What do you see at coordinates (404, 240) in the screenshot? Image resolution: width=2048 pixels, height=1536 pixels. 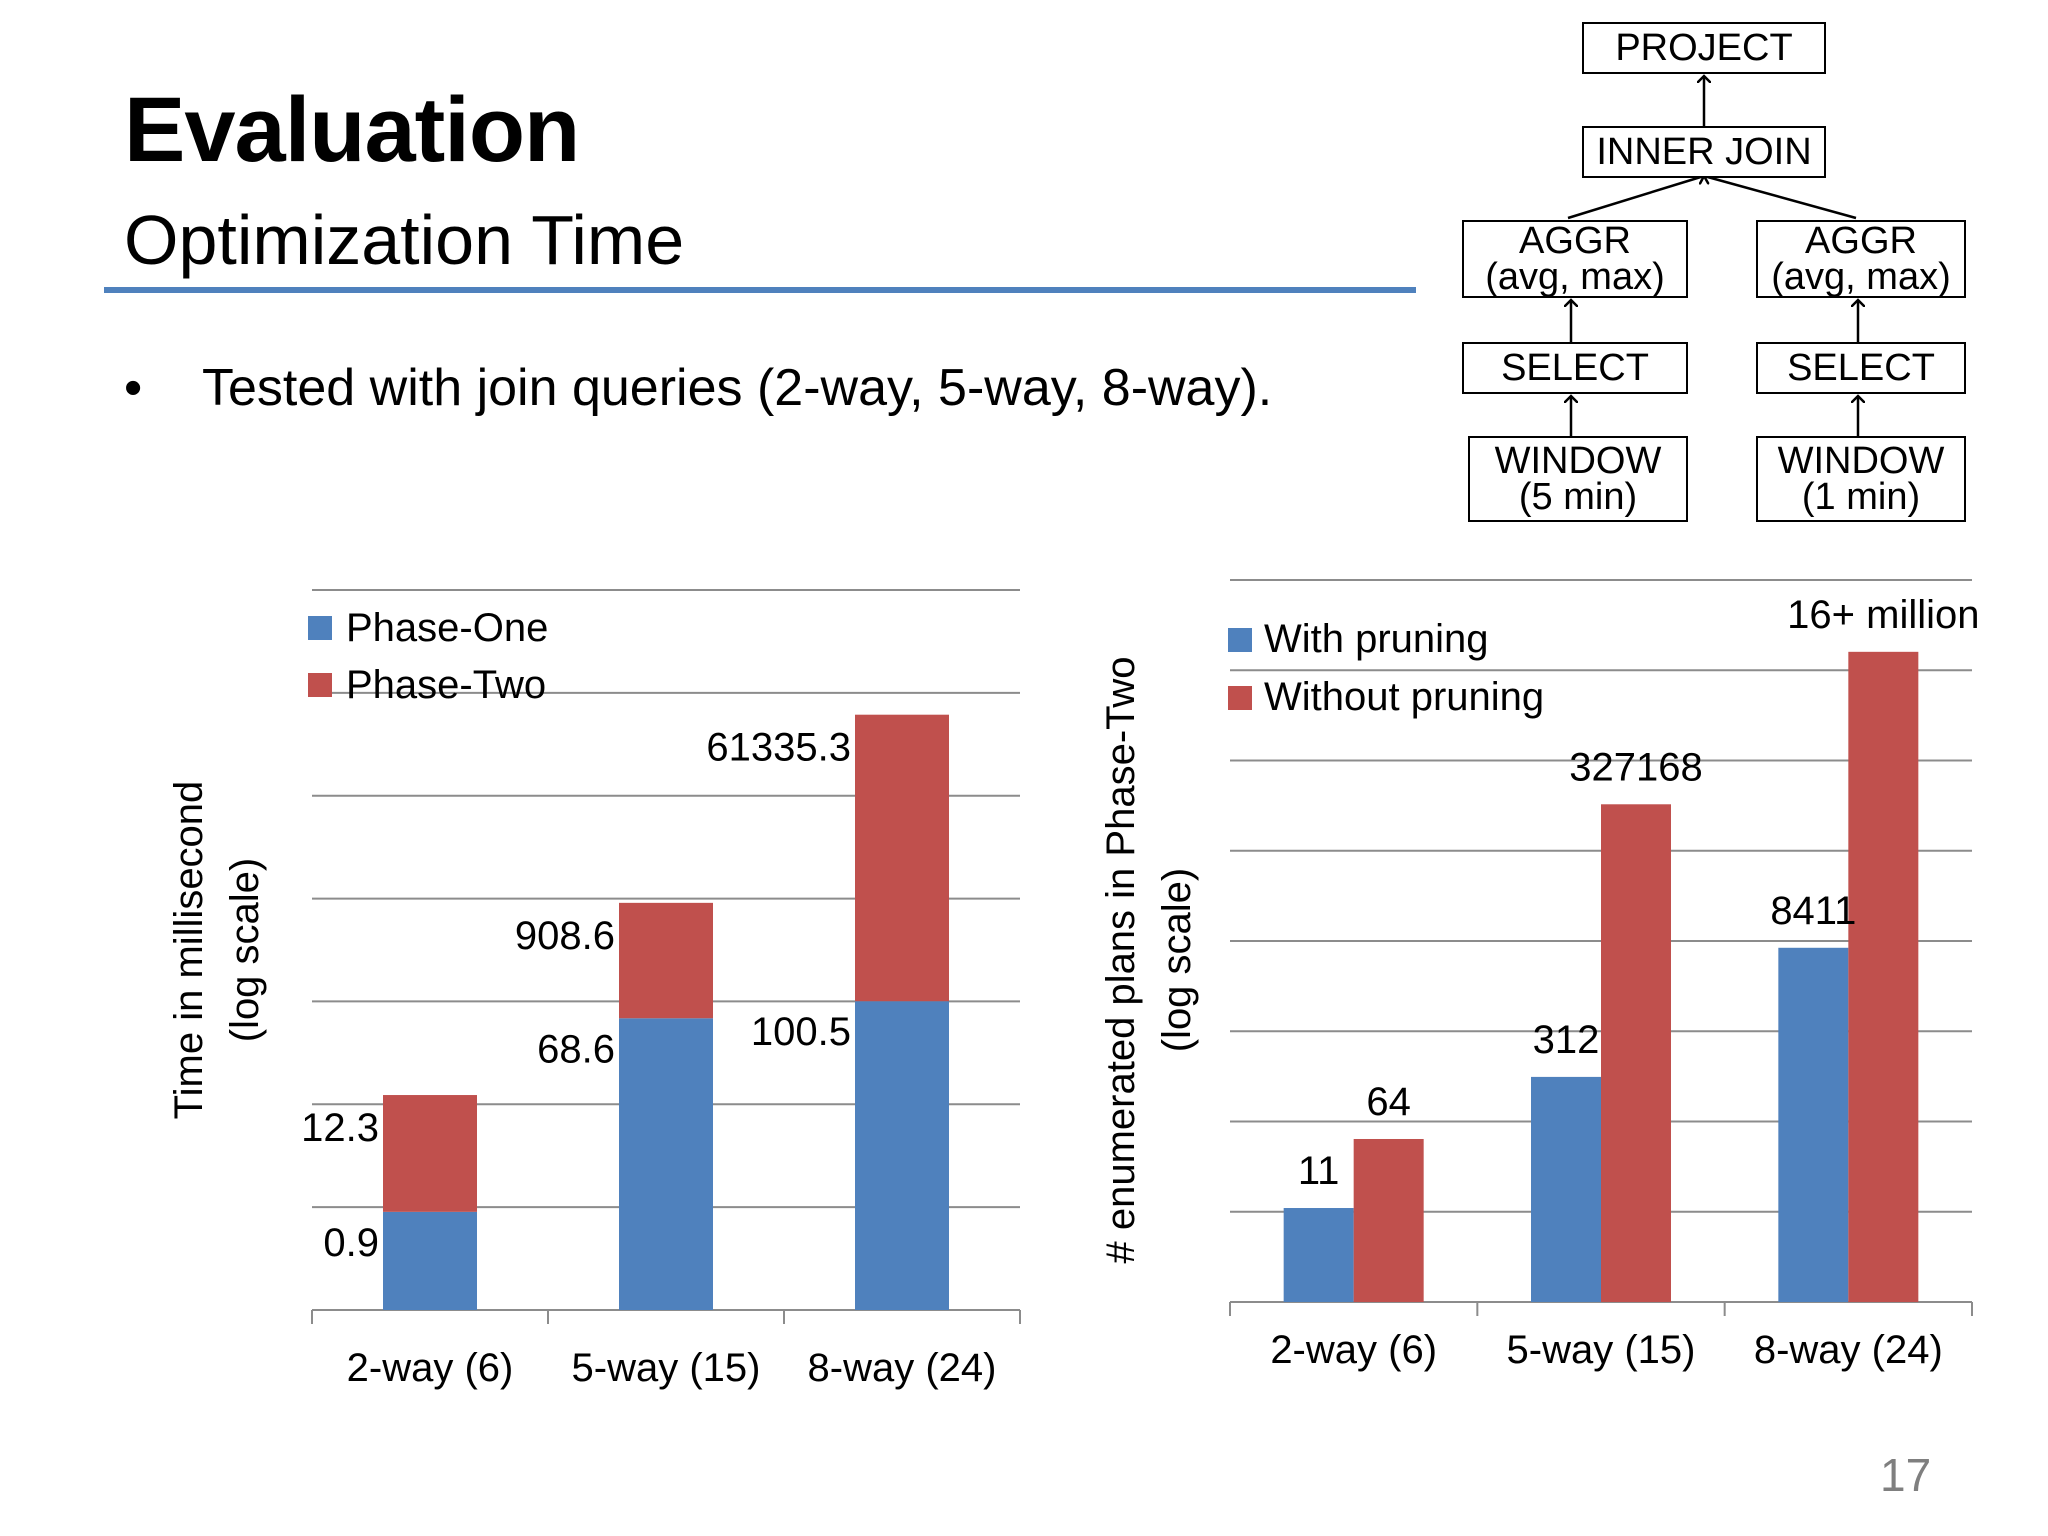 I see `slide-subtitle: Optimization Time` at bounding box center [404, 240].